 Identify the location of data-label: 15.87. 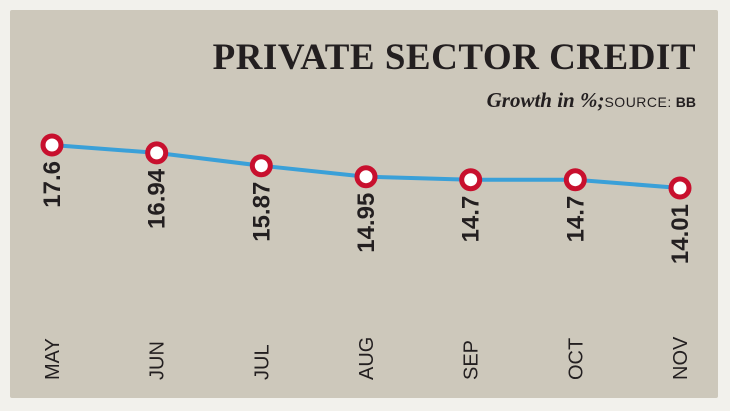
(261, 212).